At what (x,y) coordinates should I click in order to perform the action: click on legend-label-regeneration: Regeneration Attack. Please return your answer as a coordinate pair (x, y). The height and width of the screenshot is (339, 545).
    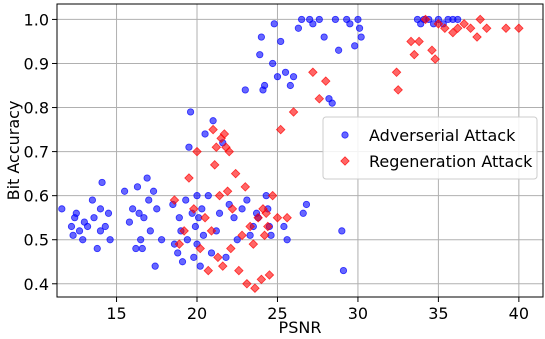
    Looking at the image, I should click on (451, 161).